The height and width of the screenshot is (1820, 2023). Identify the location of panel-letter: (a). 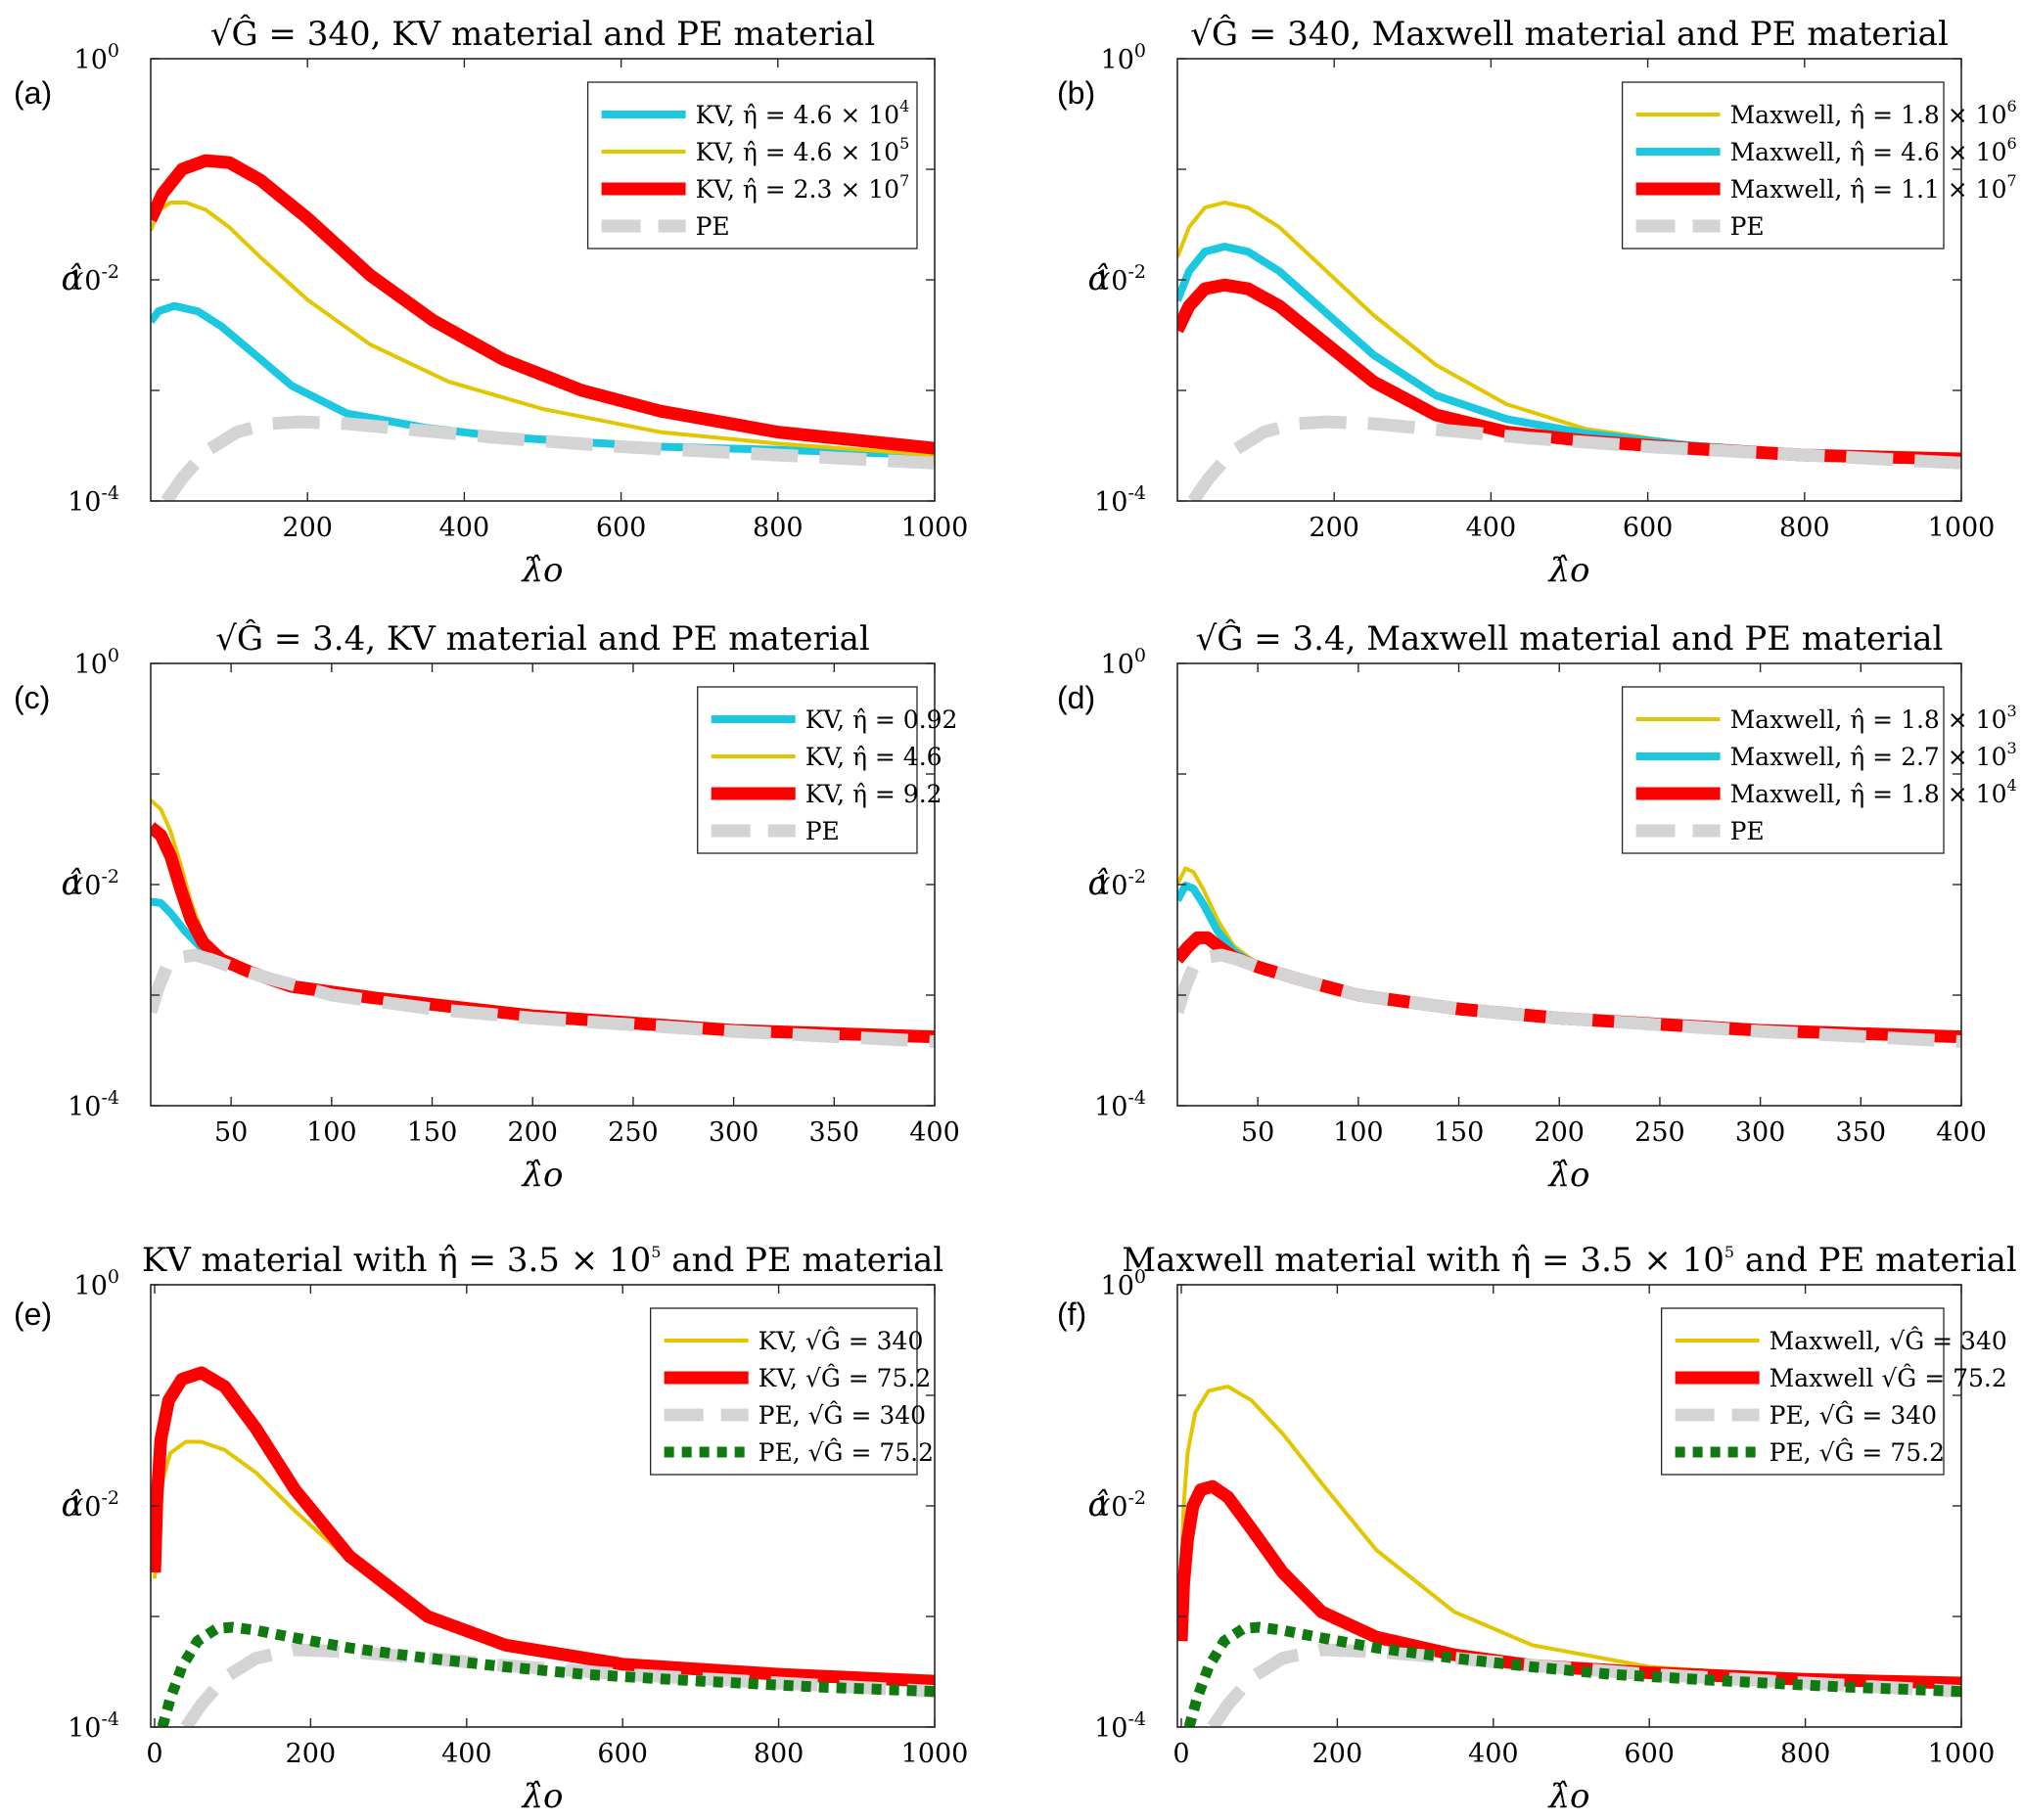
(33, 93).